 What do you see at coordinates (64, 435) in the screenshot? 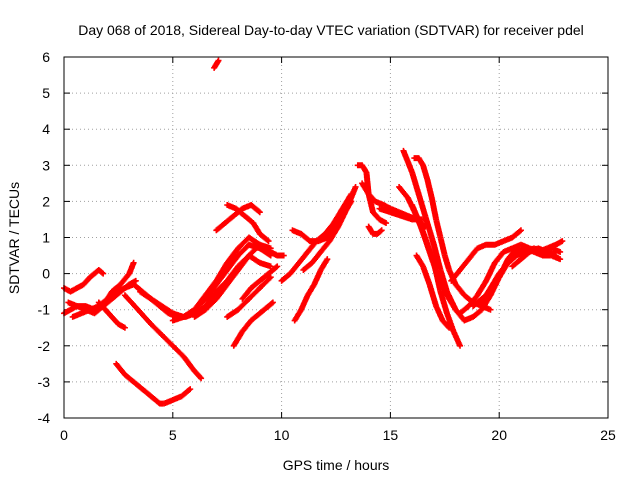
I see `x-tick-label: 0` at bounding box center [64, 435].